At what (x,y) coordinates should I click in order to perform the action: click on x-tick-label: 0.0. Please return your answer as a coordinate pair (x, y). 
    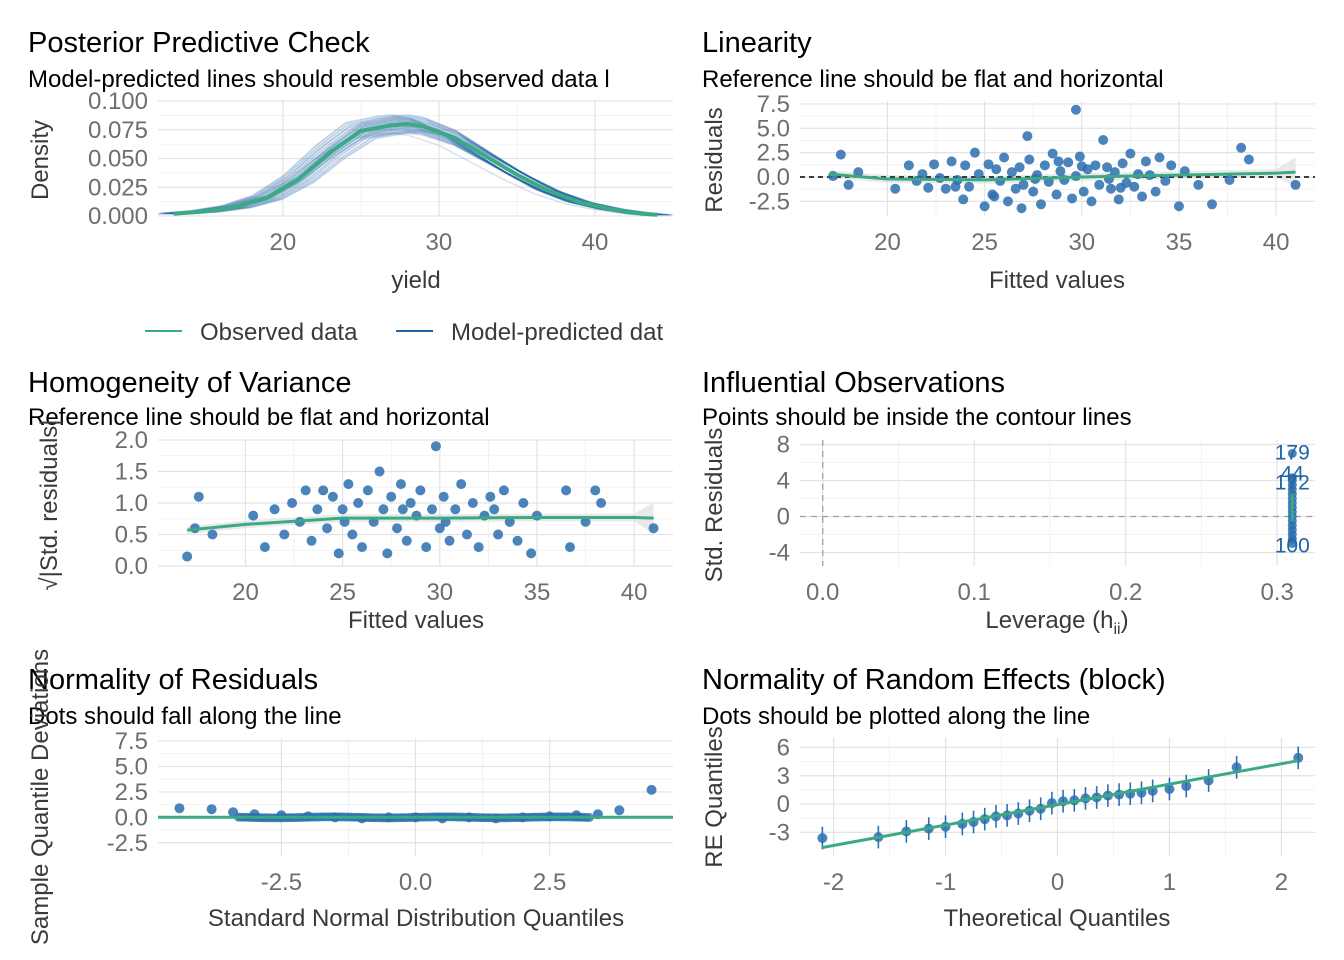
    Looking at the image, I should click on (415, 882).